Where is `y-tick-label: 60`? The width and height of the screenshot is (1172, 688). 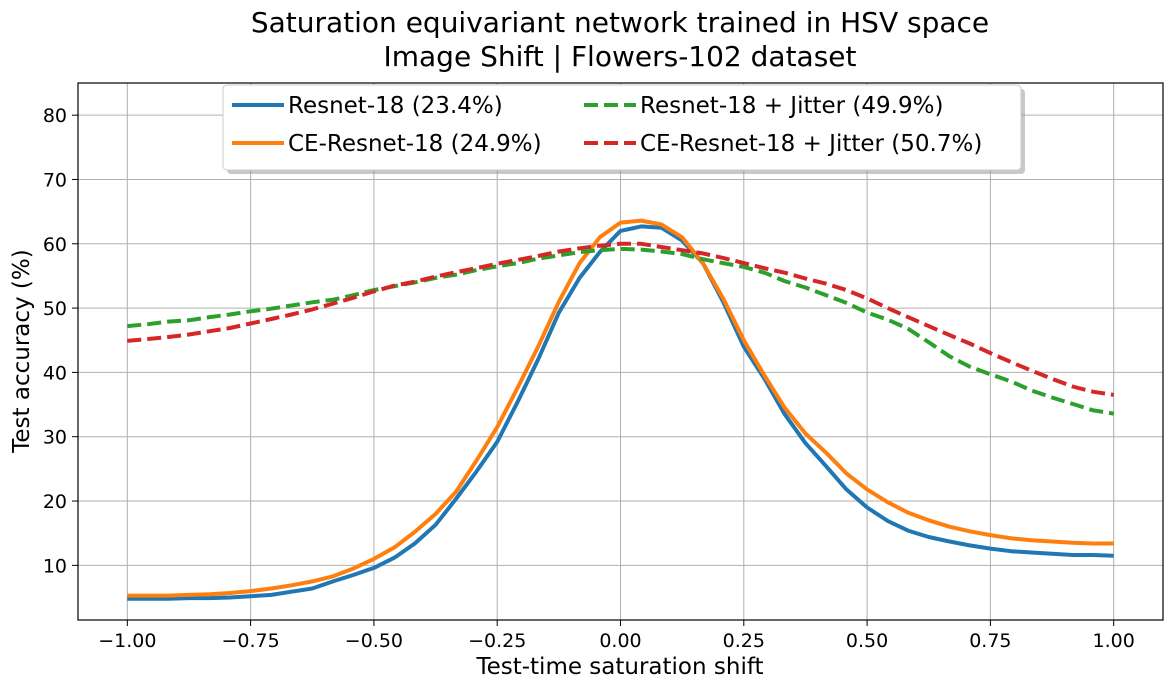 y-tick-label: 60 is located at coordinates (55, 245).